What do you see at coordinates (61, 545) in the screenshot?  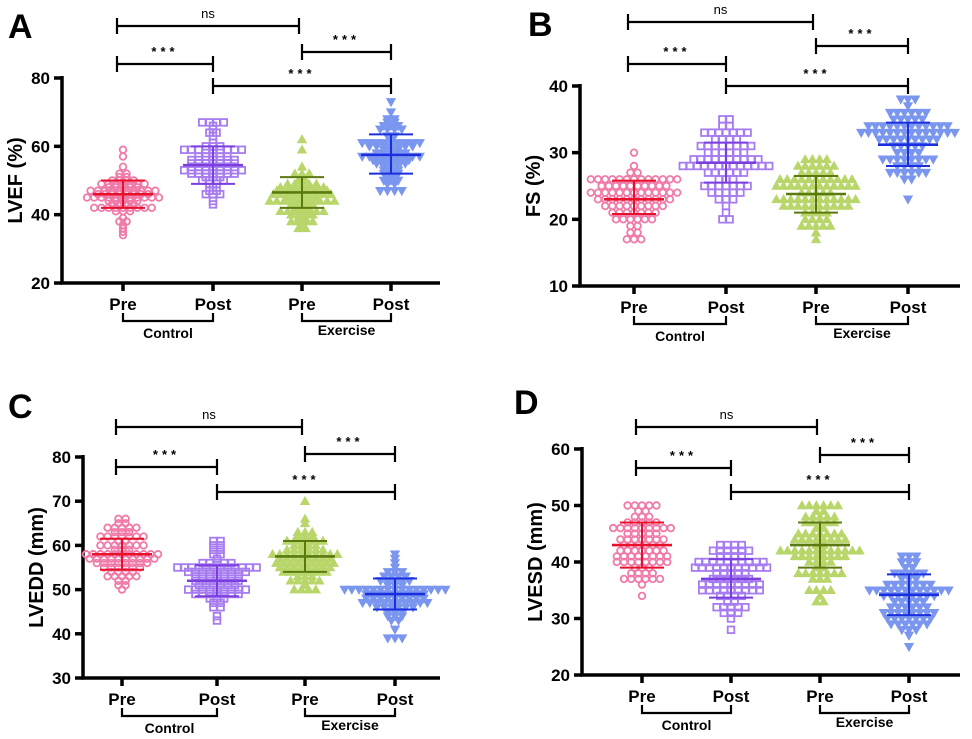 I see `y-tick-label: 60` at bounding box center [61, 545].